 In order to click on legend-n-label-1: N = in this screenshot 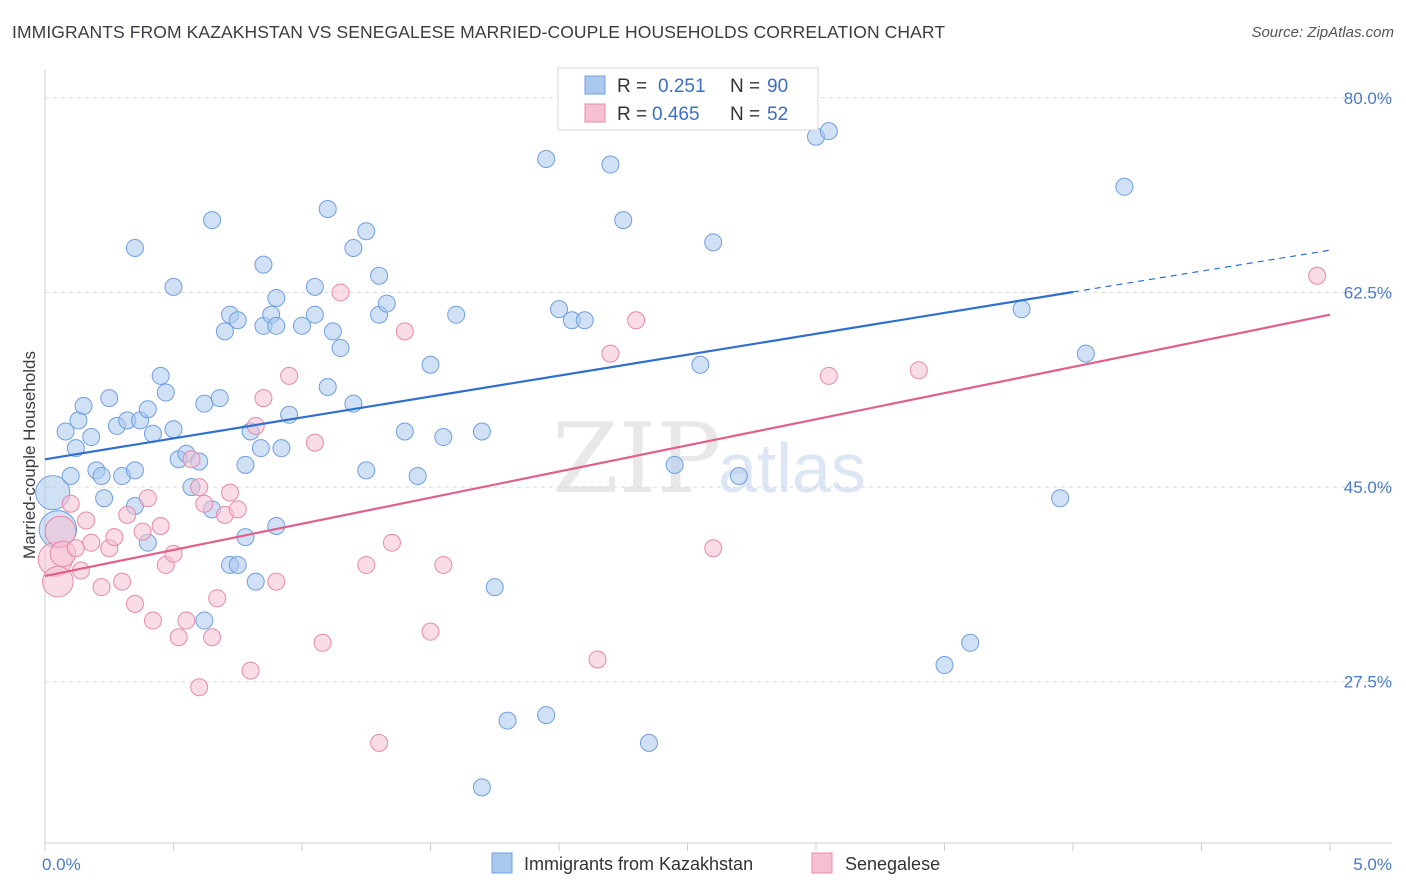, I will do `click(745, 86)`.